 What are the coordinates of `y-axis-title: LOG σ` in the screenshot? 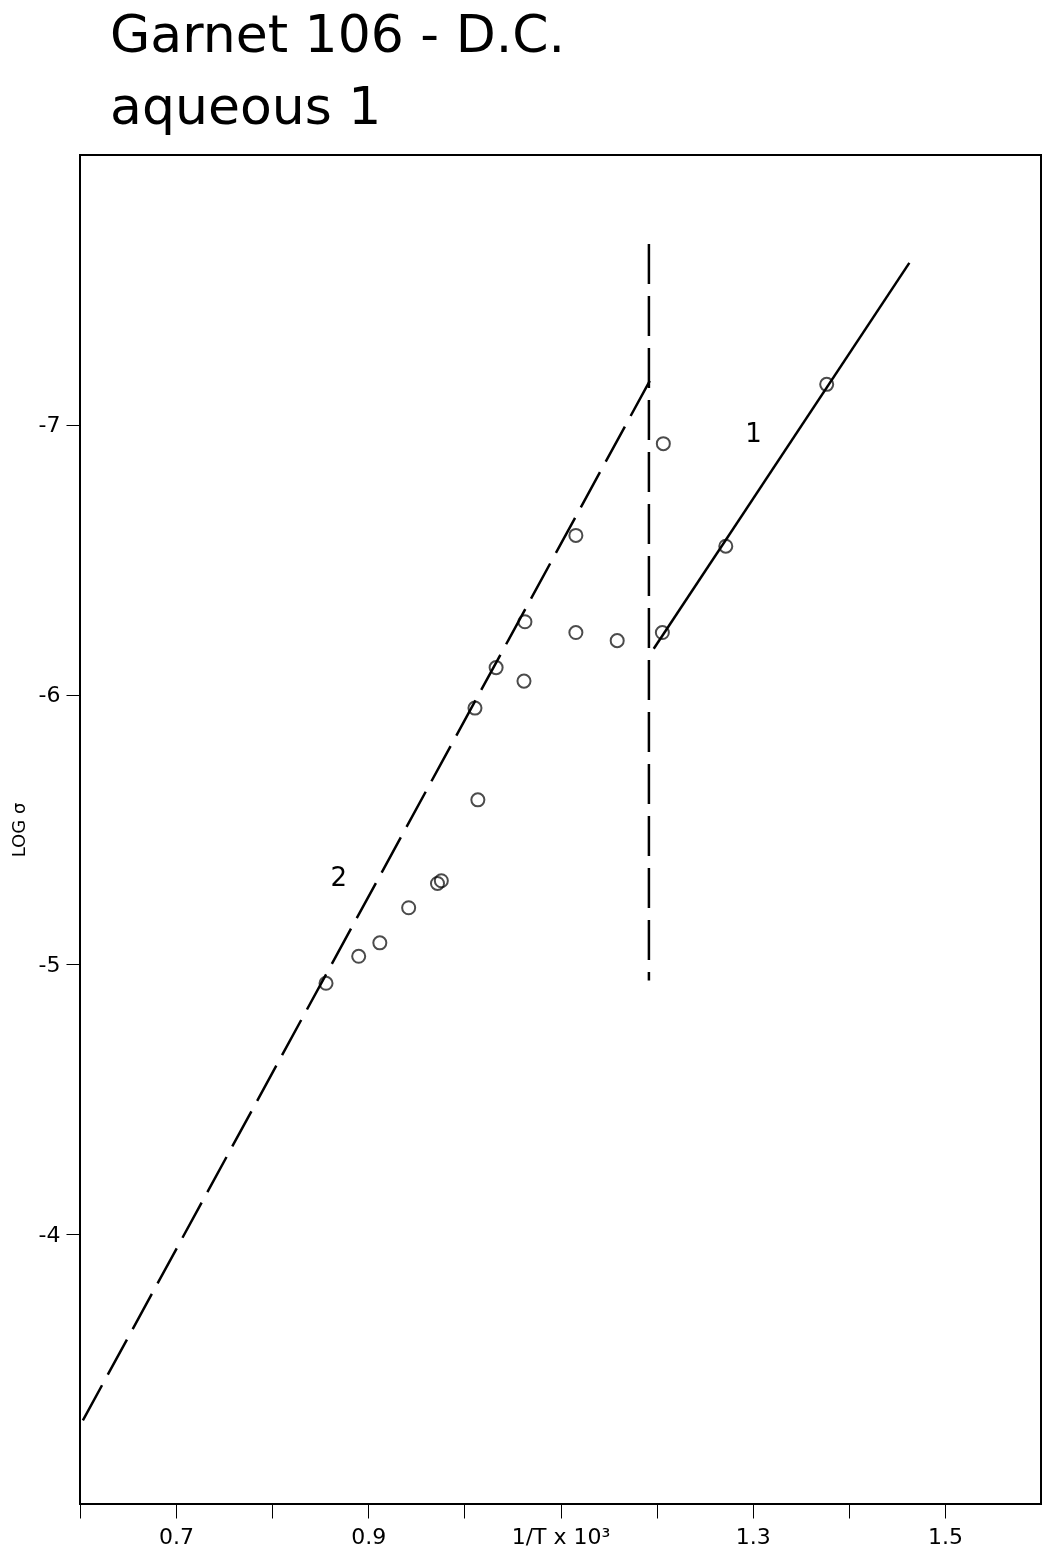 It's located at (18, 830).